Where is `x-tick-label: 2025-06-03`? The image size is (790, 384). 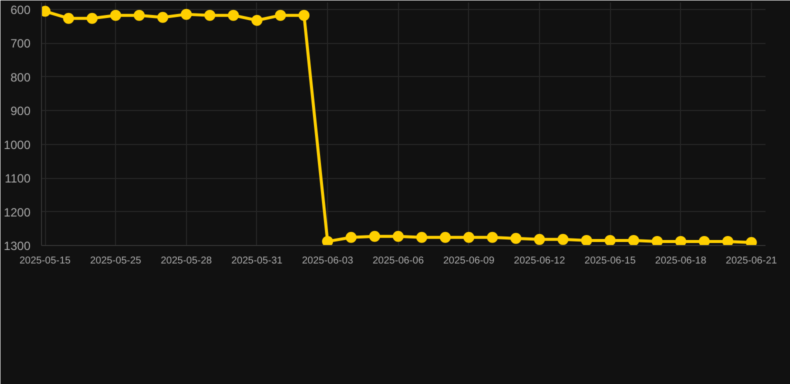
x-tick-label: 2025-06-03 is located at coordinates (328, 261).